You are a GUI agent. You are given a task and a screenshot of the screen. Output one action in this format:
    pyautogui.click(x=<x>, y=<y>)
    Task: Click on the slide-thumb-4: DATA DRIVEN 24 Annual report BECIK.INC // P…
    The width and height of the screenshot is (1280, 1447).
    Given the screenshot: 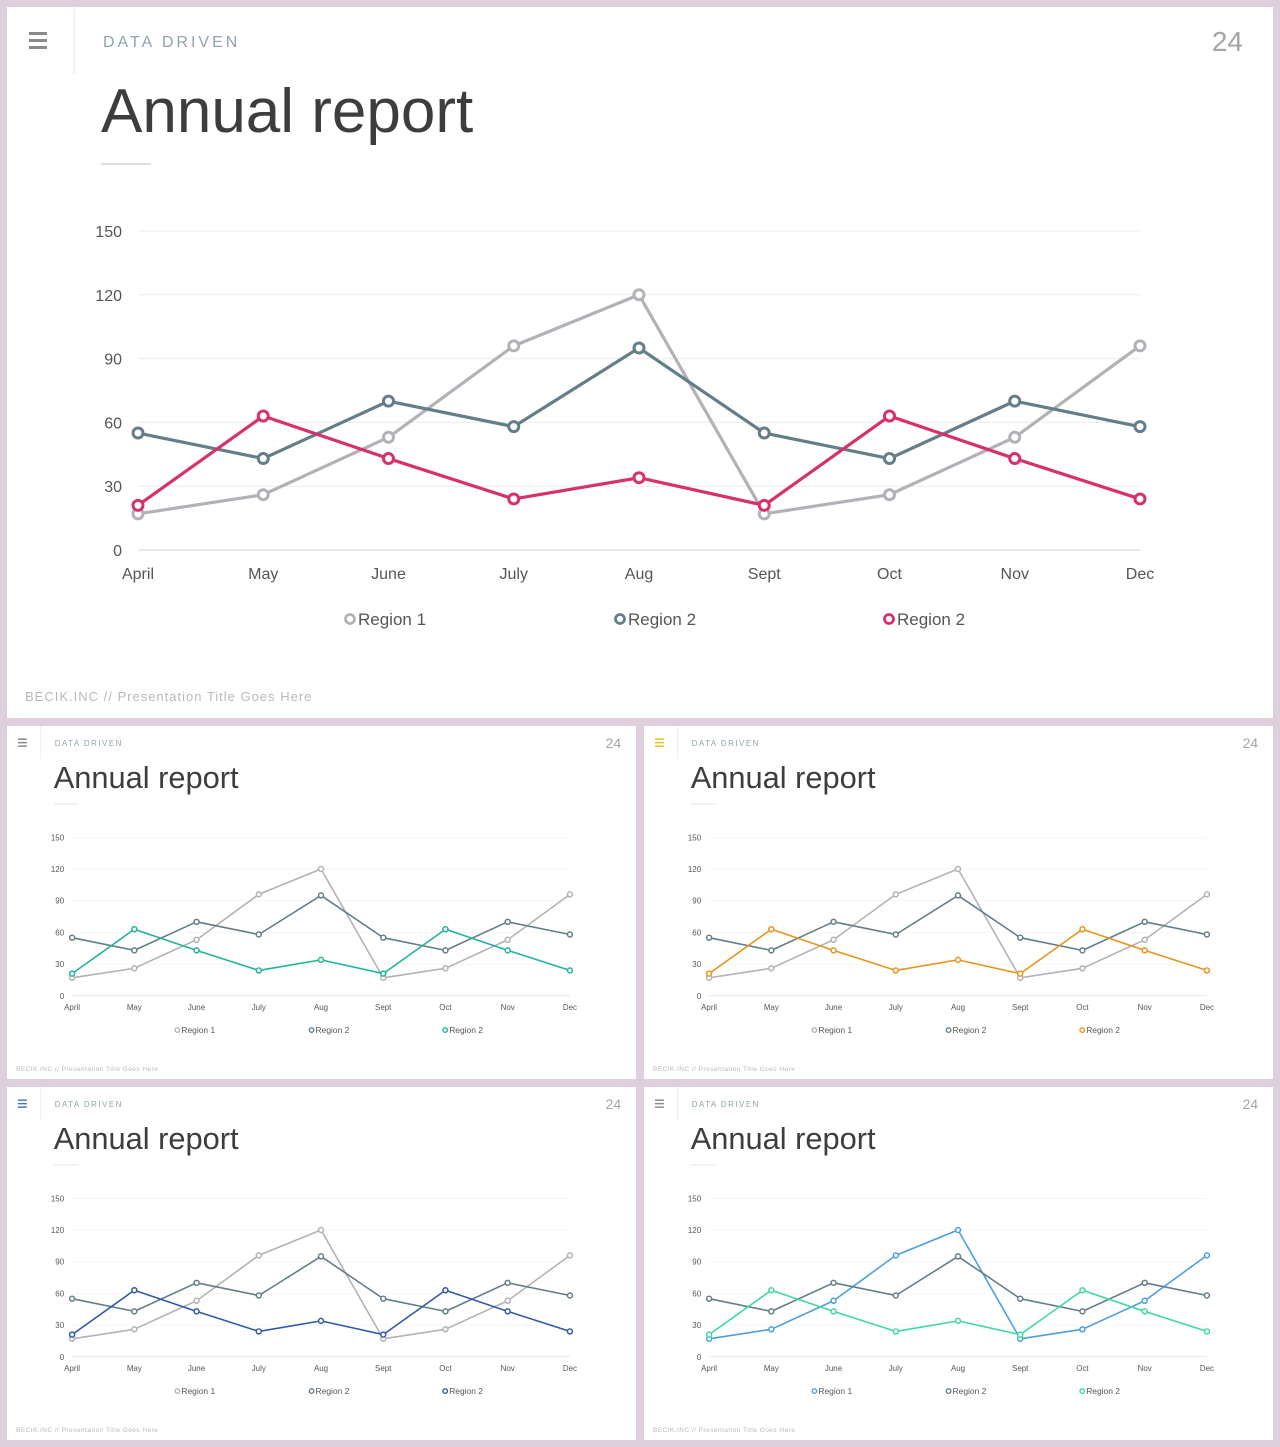 What is the action you would take?
    pyautogui.click(x=958, y=1263)
    